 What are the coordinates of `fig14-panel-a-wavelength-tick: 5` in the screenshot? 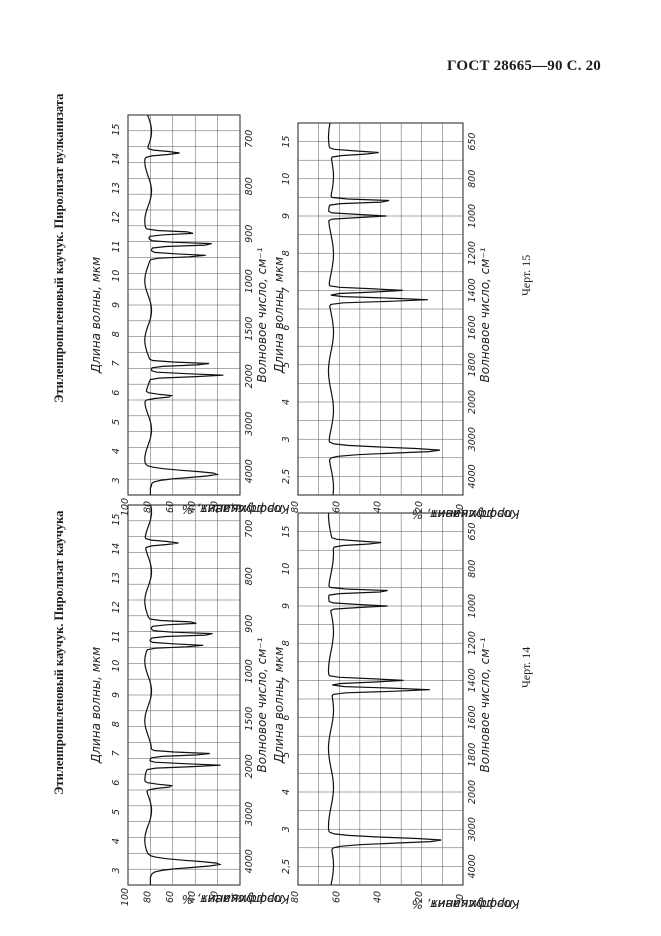 It's located at (116, 812).